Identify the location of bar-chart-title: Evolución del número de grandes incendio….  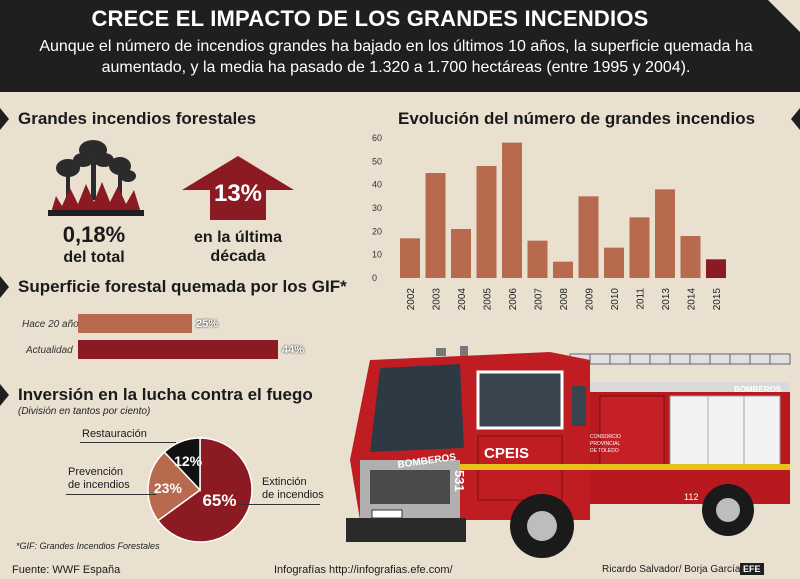
(577, 118).